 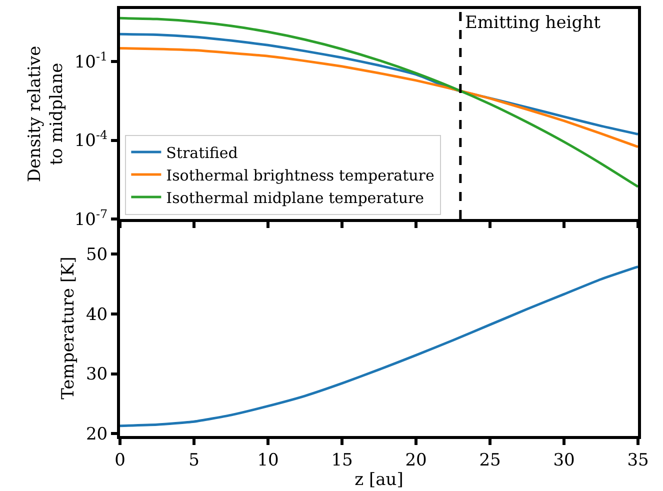 What do you see at coordinates (97, 434) in the screenshot?
I see `y-tick-label: 20` at bounding box center [97, 434].